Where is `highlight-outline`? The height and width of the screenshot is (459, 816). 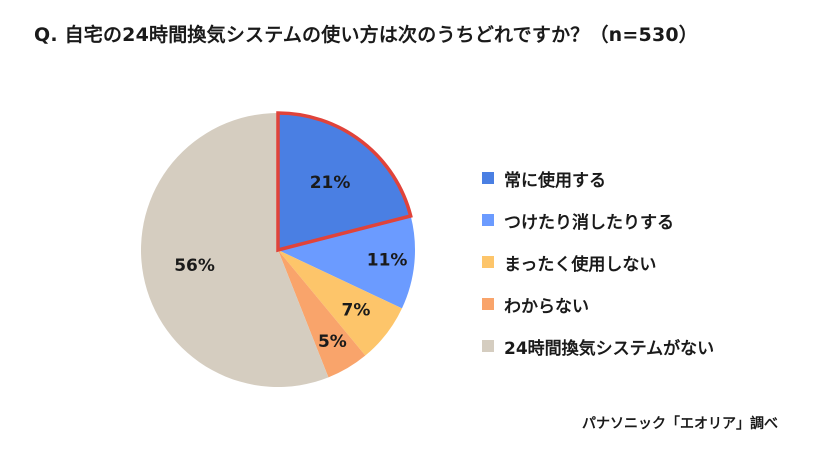
highlight-outline is located at coordinates (344, 182).